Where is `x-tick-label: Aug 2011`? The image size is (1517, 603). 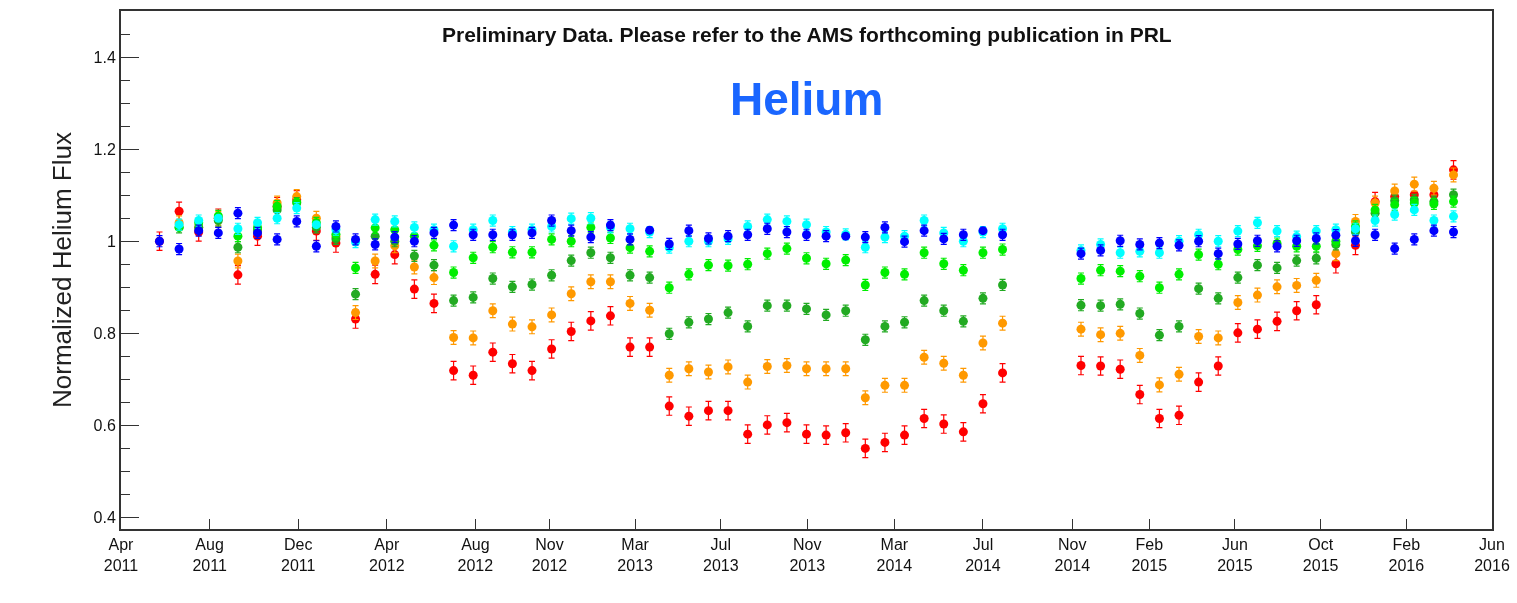 x-tick-label: Aug 2011 is located at coordinates (209, 555).